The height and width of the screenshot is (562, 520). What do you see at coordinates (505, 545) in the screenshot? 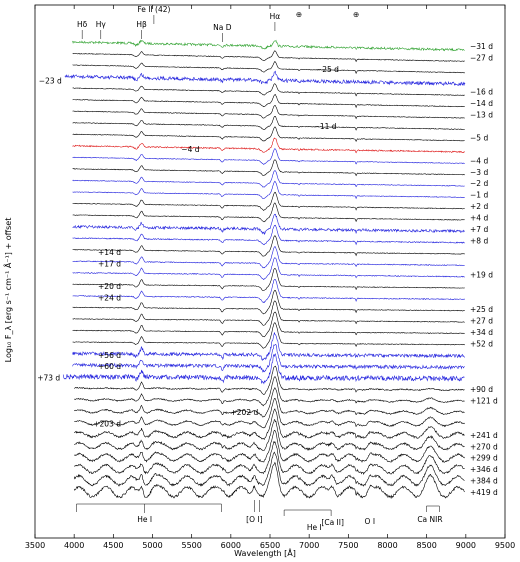
I see `x-tick-label: 9500` at bounding box center [505, 545].